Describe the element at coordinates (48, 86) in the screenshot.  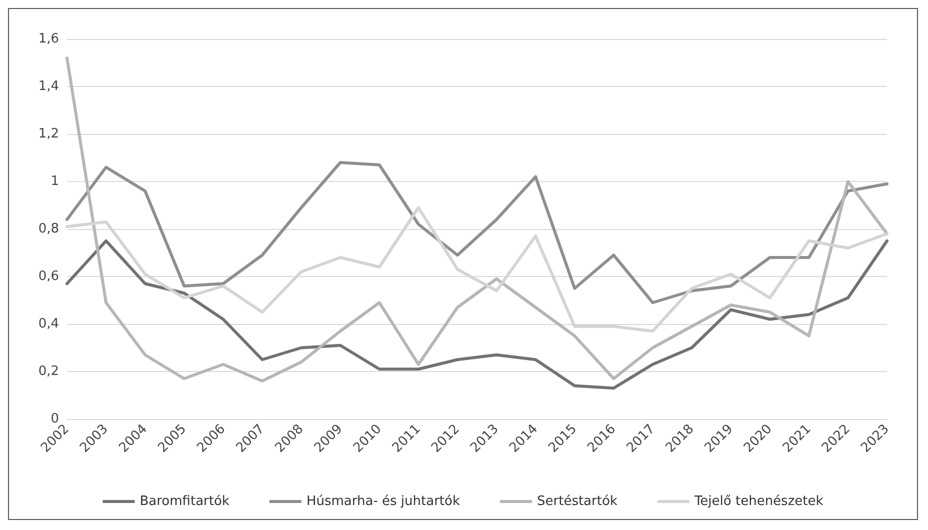
I see `y-tick-label: 1,4` at that location.